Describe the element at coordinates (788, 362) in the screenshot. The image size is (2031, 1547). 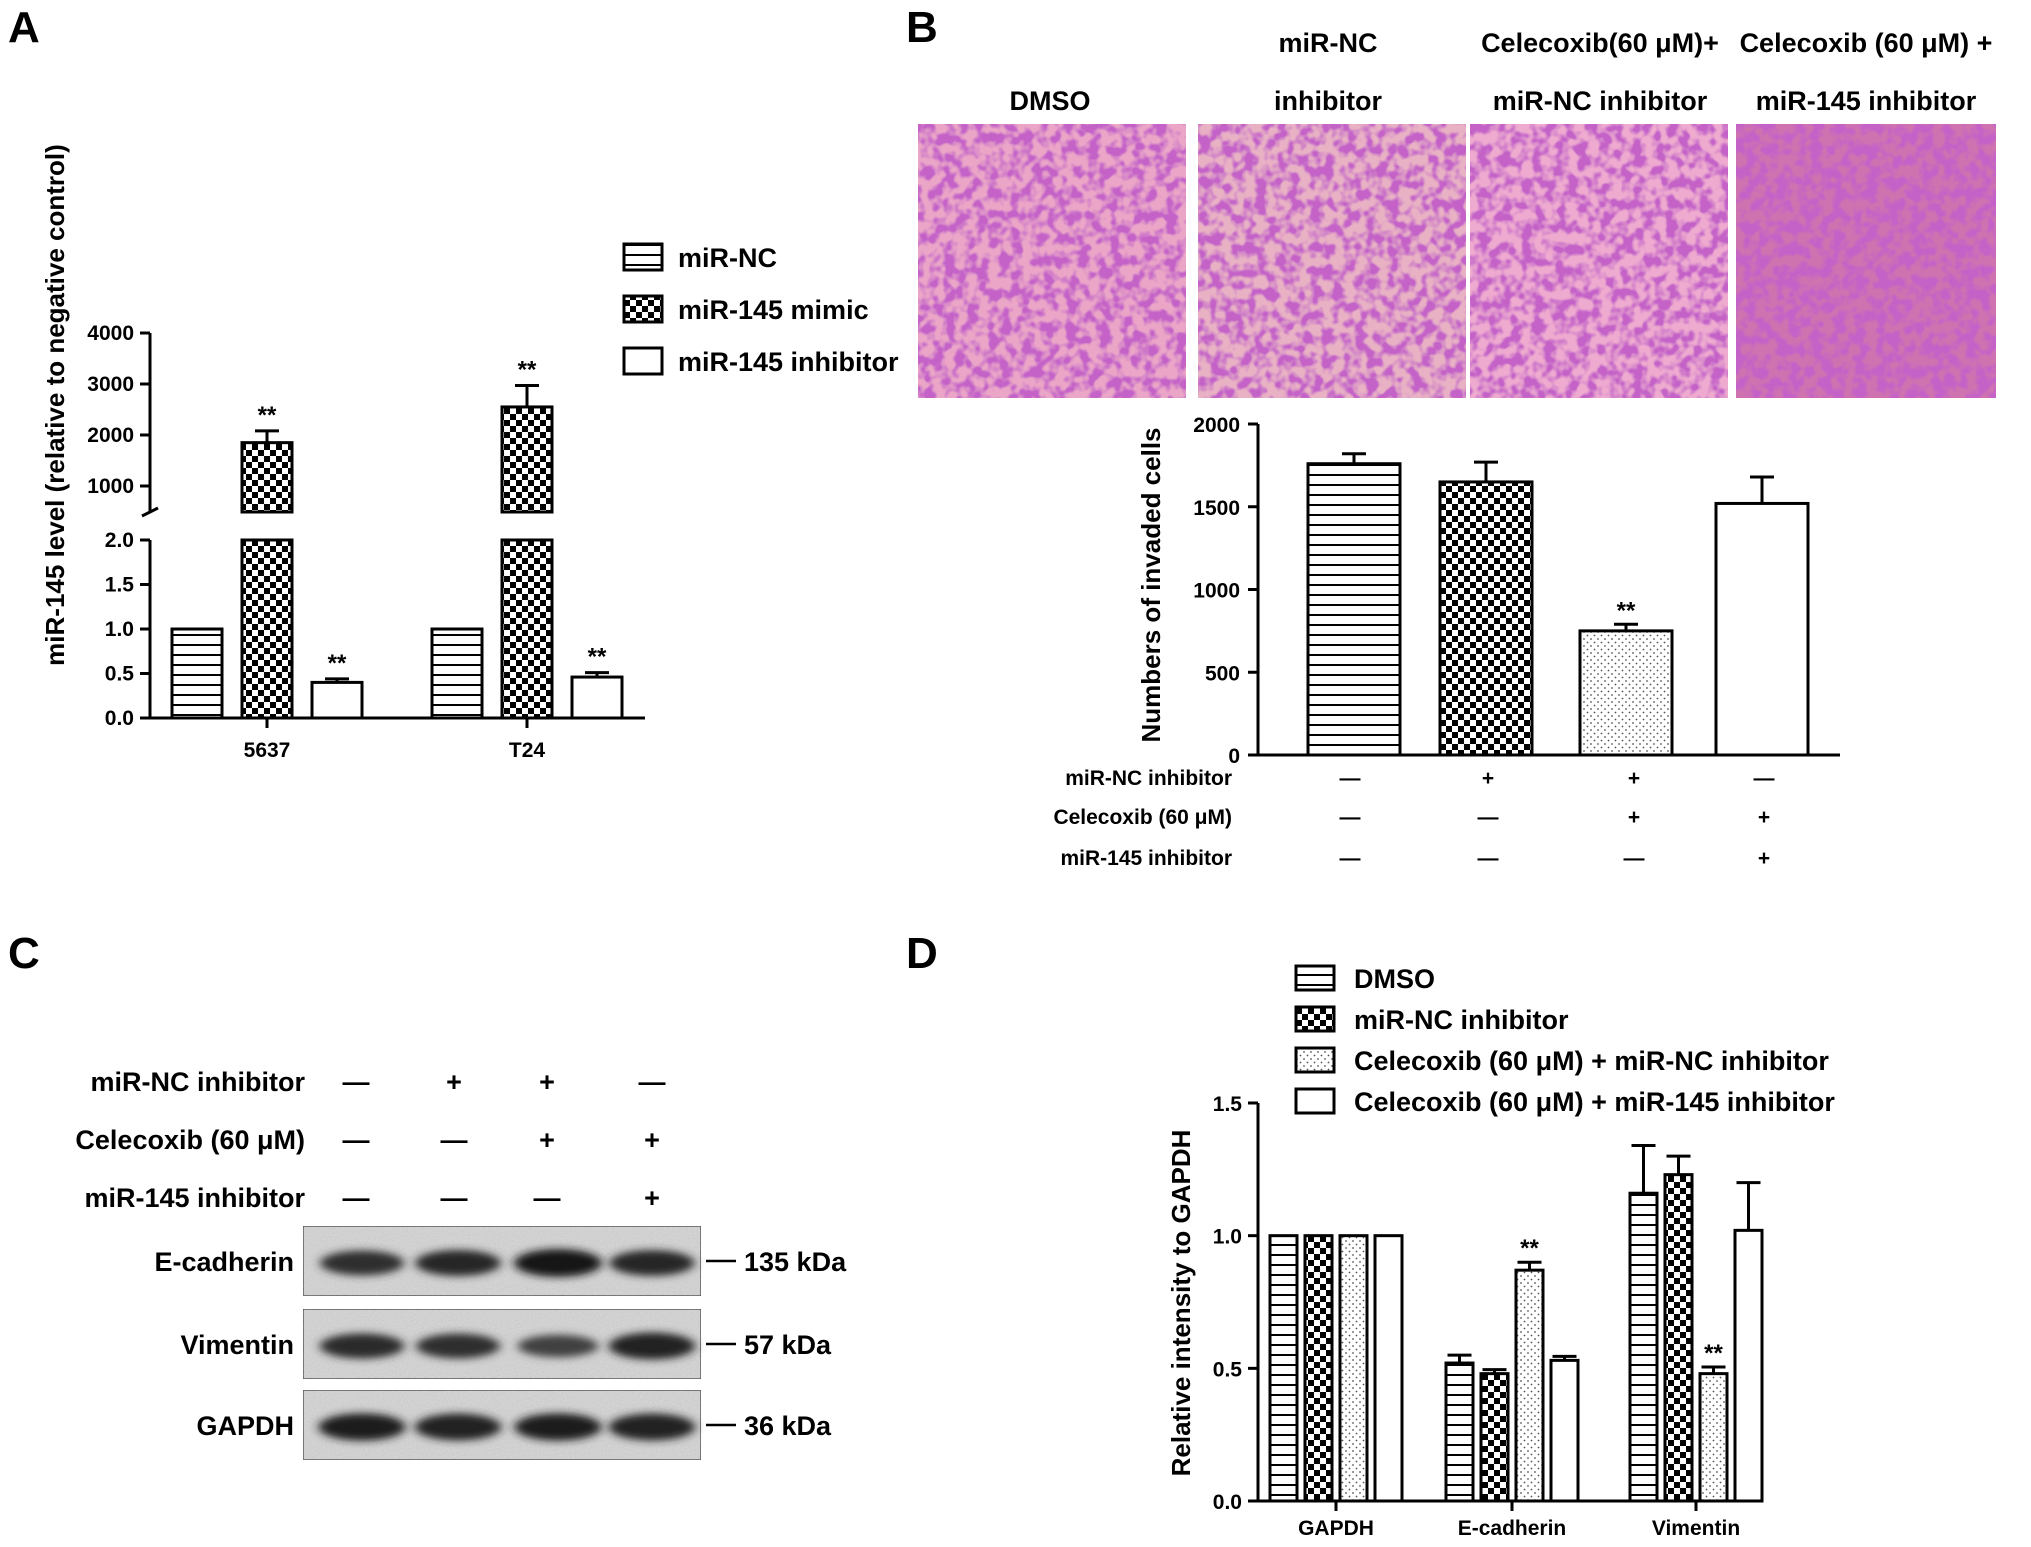
I see `legend-label: miR-145 inhibitor` at that location.